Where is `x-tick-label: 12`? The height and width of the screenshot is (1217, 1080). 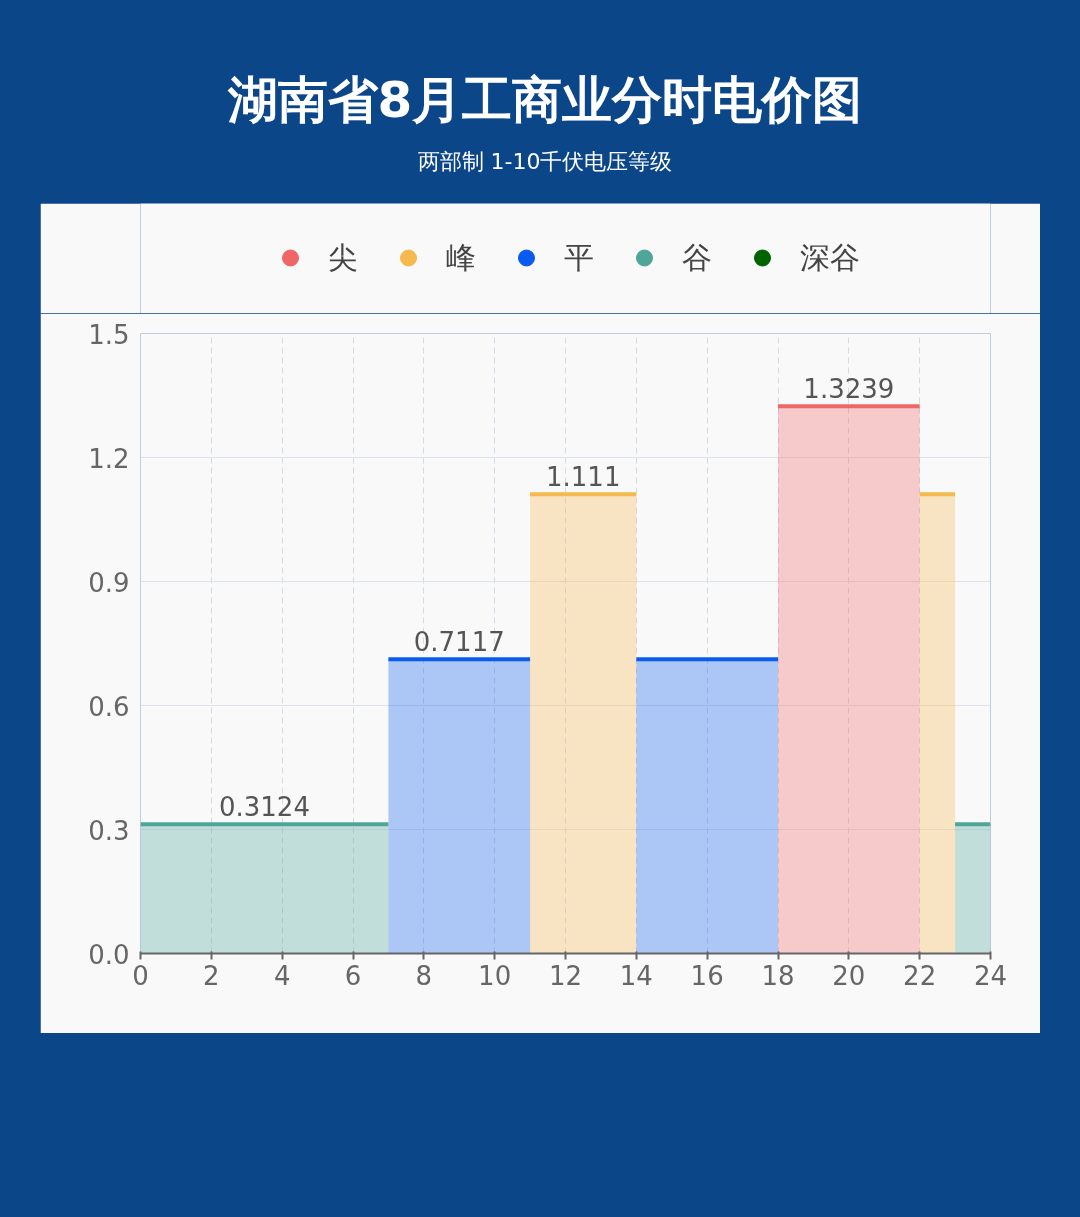
x-tick-label: 12 is located at coordinates (565, 975).